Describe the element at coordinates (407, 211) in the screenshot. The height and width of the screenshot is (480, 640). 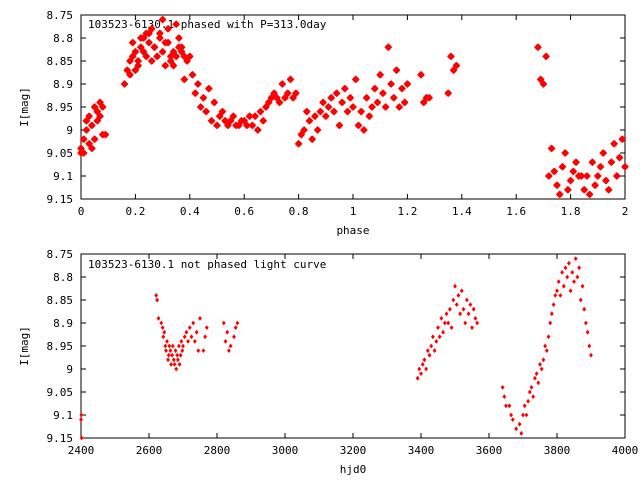
I see `x-tick-label: 1.2` at that location.